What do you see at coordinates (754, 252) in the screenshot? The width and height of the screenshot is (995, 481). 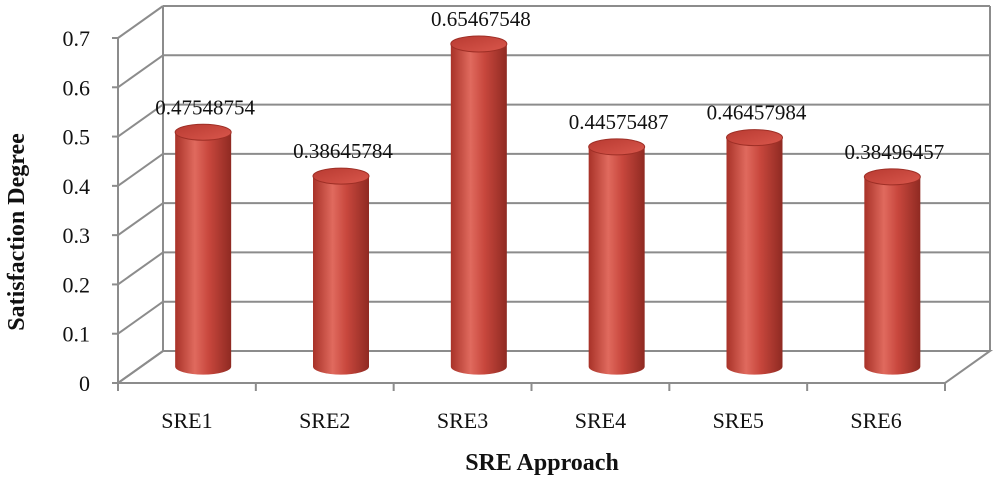 I see `bar-SRE5` at bounding box center [754, 252].